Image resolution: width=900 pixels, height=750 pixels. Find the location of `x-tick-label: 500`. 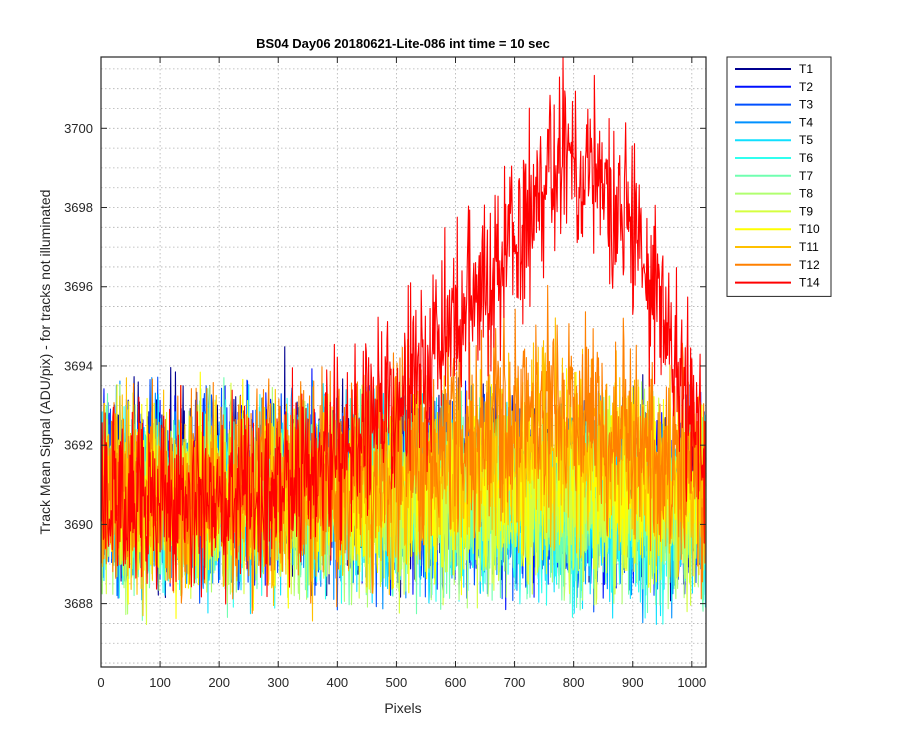

x-tick-label: 500 is located at coordinates (397, 682).